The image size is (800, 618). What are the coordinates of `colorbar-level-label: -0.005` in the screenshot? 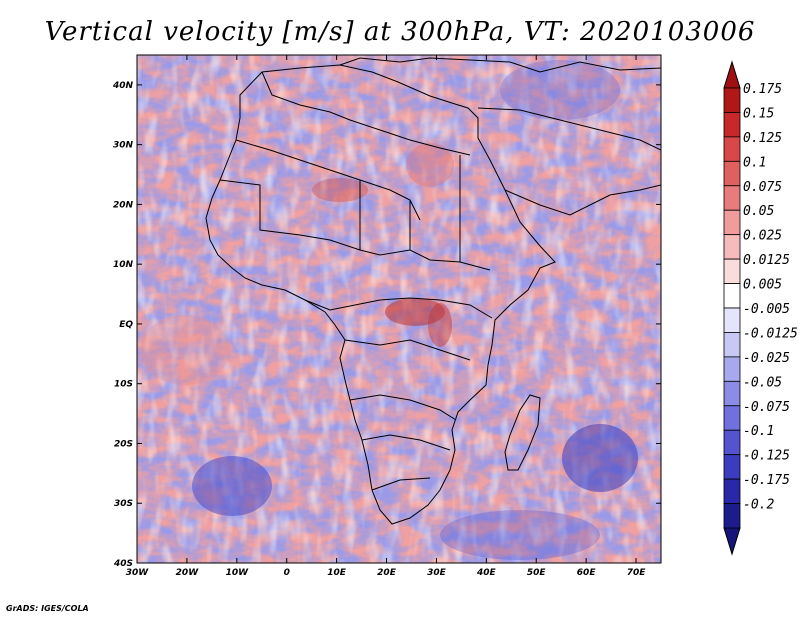 It's located at (766, 309).